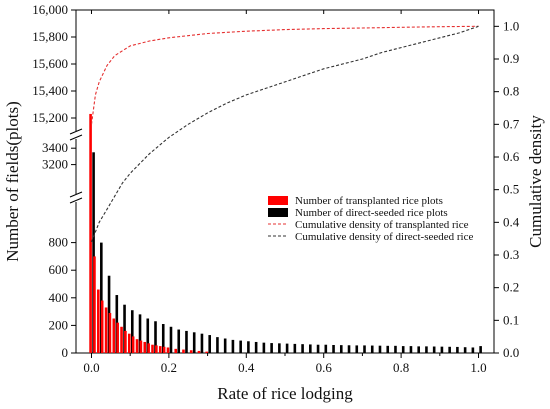 This screenshot has width=550, height=409. I want to click on y2-tick-label: 0.5, so click(511, 189).